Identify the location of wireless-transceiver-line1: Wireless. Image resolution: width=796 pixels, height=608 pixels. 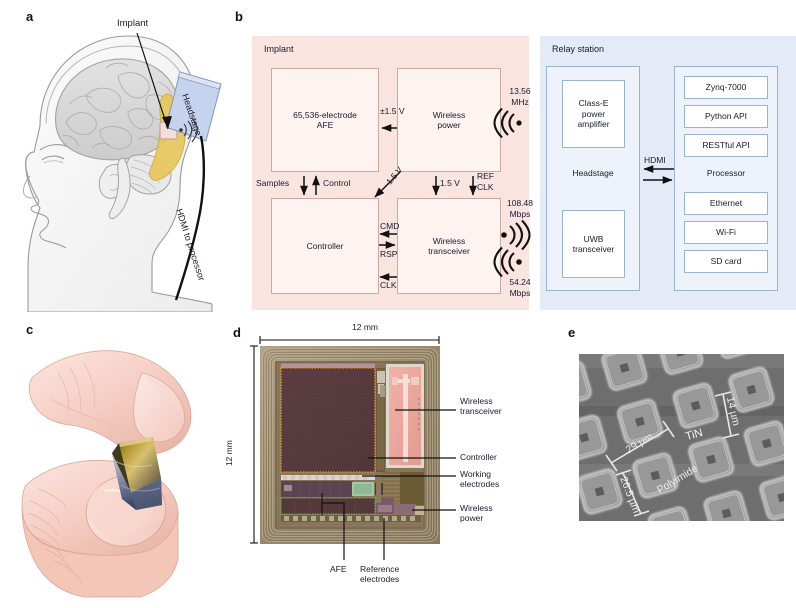
(449, 240).